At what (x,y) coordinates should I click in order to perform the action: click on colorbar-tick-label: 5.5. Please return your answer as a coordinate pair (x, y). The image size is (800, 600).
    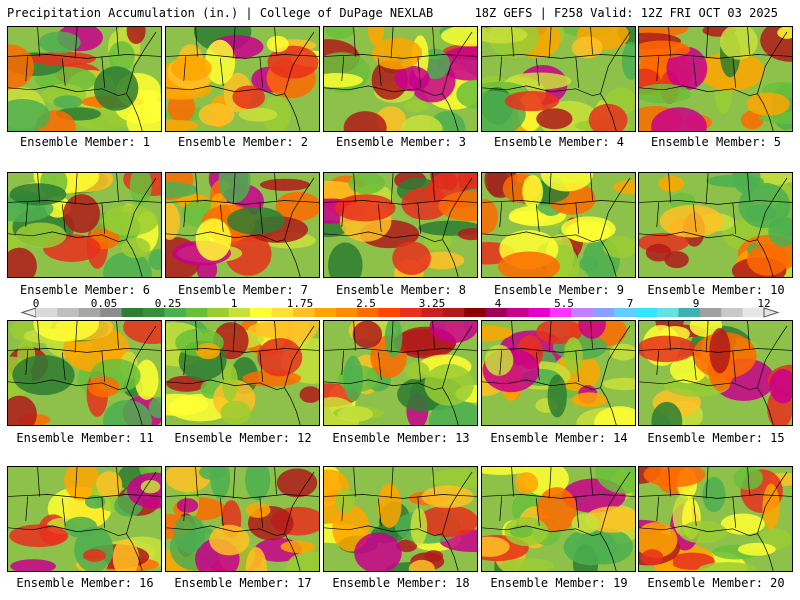
    Looking at the image, I should click on (564, 303).